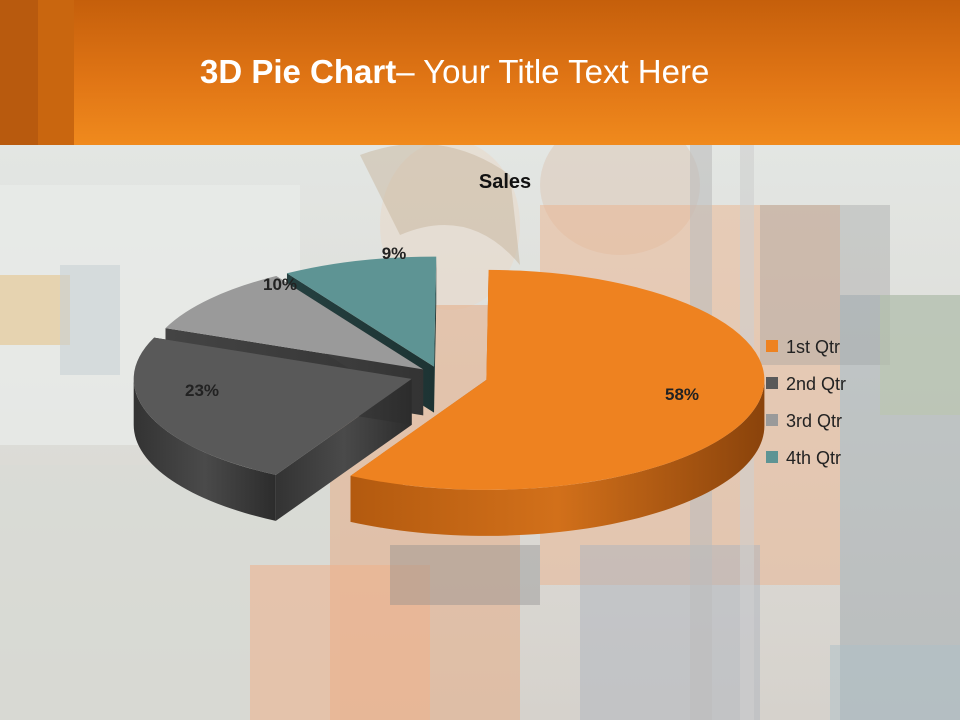  I want to click on legend-item: 1st Qtr, so click(803, 347).